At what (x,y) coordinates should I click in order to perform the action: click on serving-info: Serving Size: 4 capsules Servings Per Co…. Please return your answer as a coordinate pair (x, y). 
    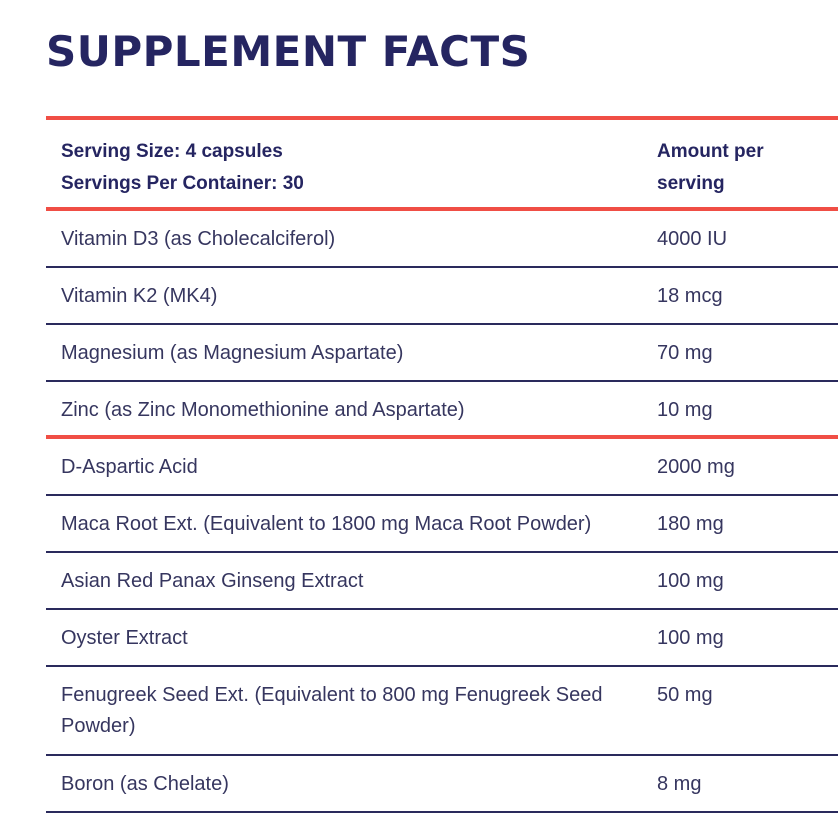
    Looking at the image, I should click on (344, 168).